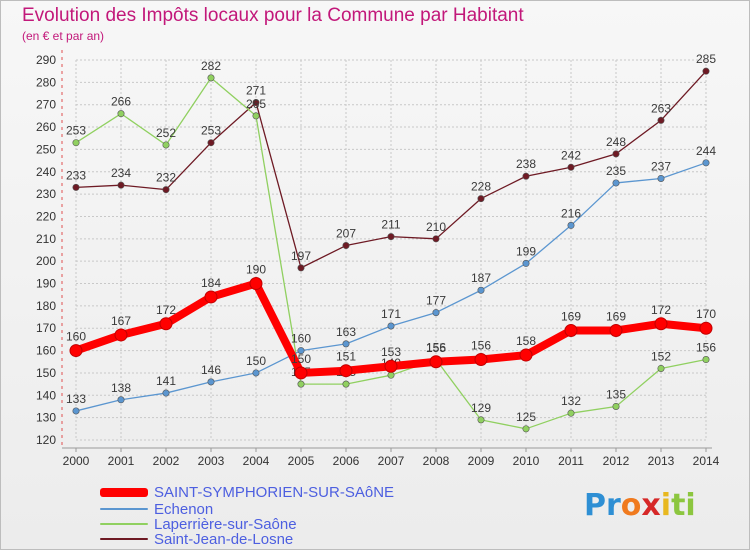  Describe the element at coordinates (571, 213) in the screenshot. I see `data-label: 216` at that location.